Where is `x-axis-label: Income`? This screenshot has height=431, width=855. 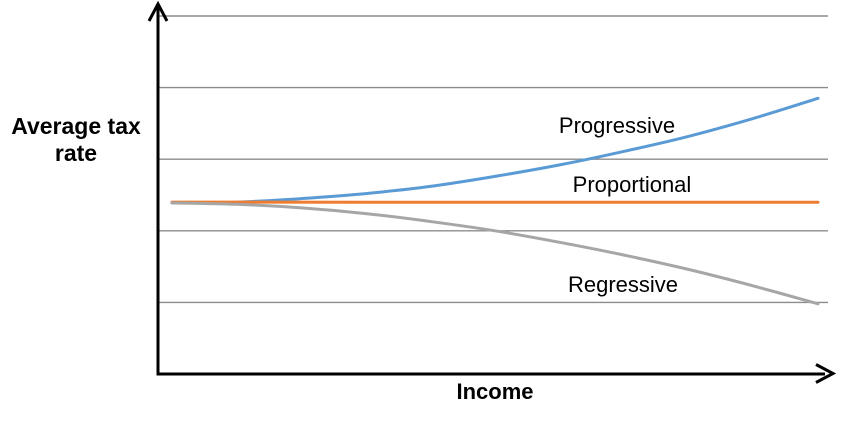
x-axis-label: Income is located at coordinates (495, 391).